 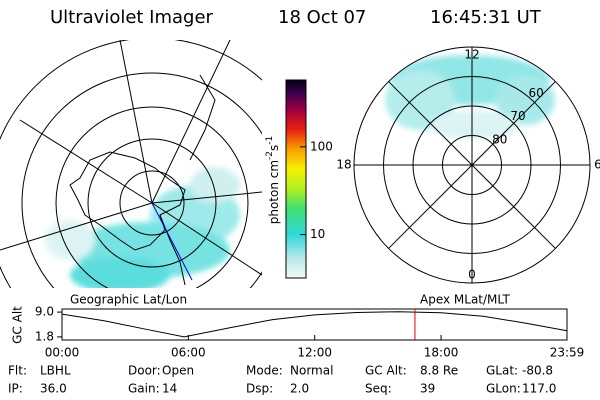 I want to click on auroral-image, so click(x=470, y=97).